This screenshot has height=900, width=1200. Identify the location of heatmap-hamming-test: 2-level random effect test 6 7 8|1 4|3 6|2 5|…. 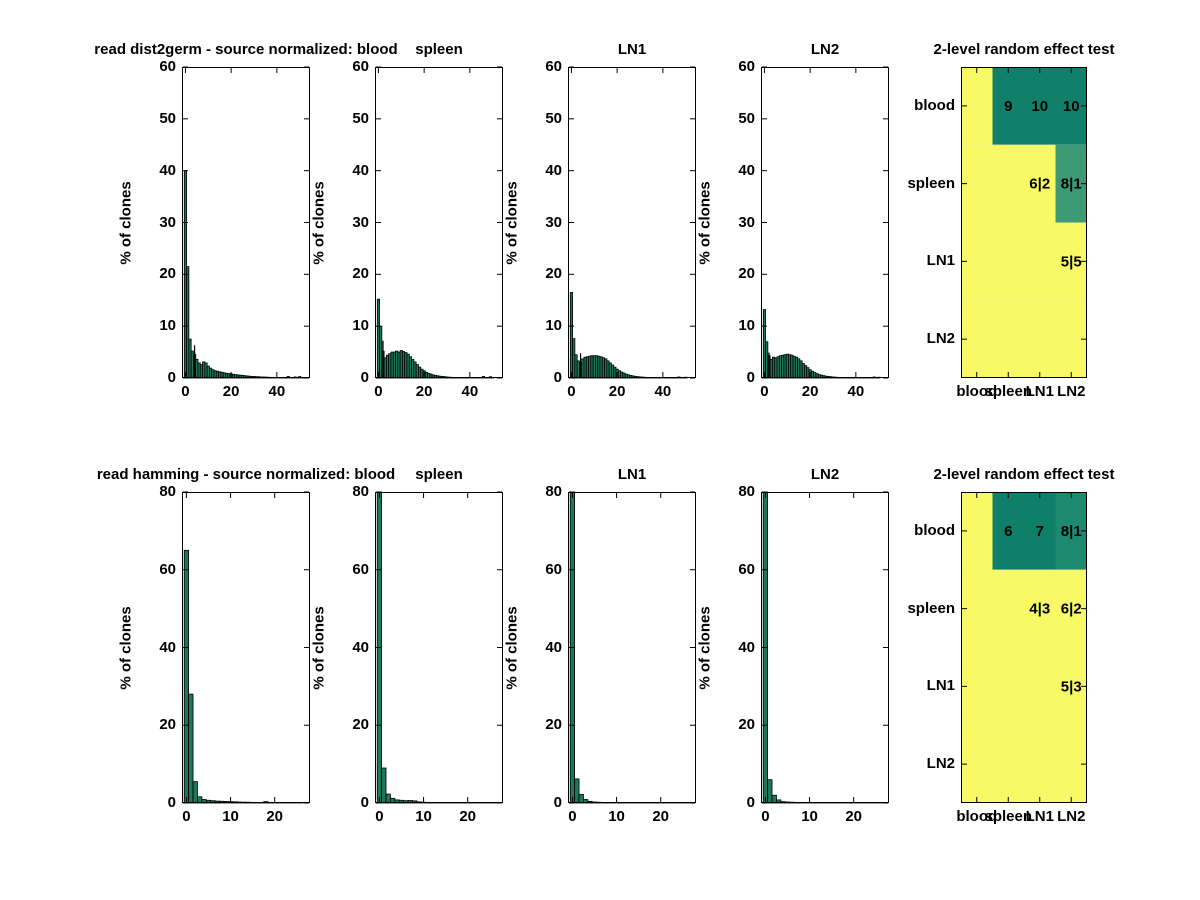
(1002, 647).